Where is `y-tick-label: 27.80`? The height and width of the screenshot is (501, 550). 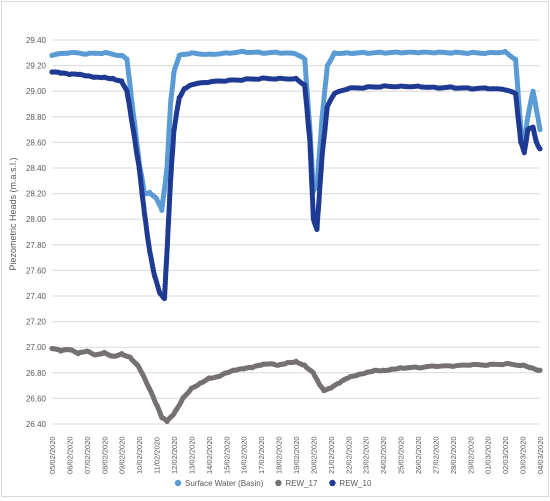
y-tick-label: 27.80 is located at coordinates (36, 245).